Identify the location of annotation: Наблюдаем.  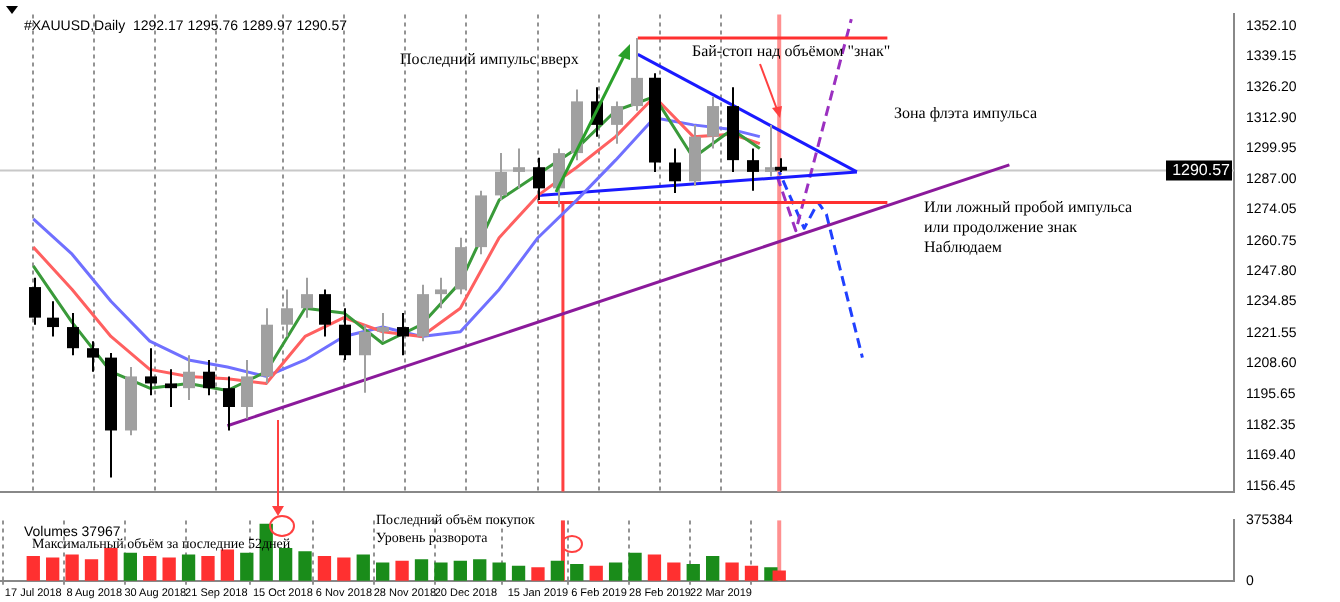
(963, 247).